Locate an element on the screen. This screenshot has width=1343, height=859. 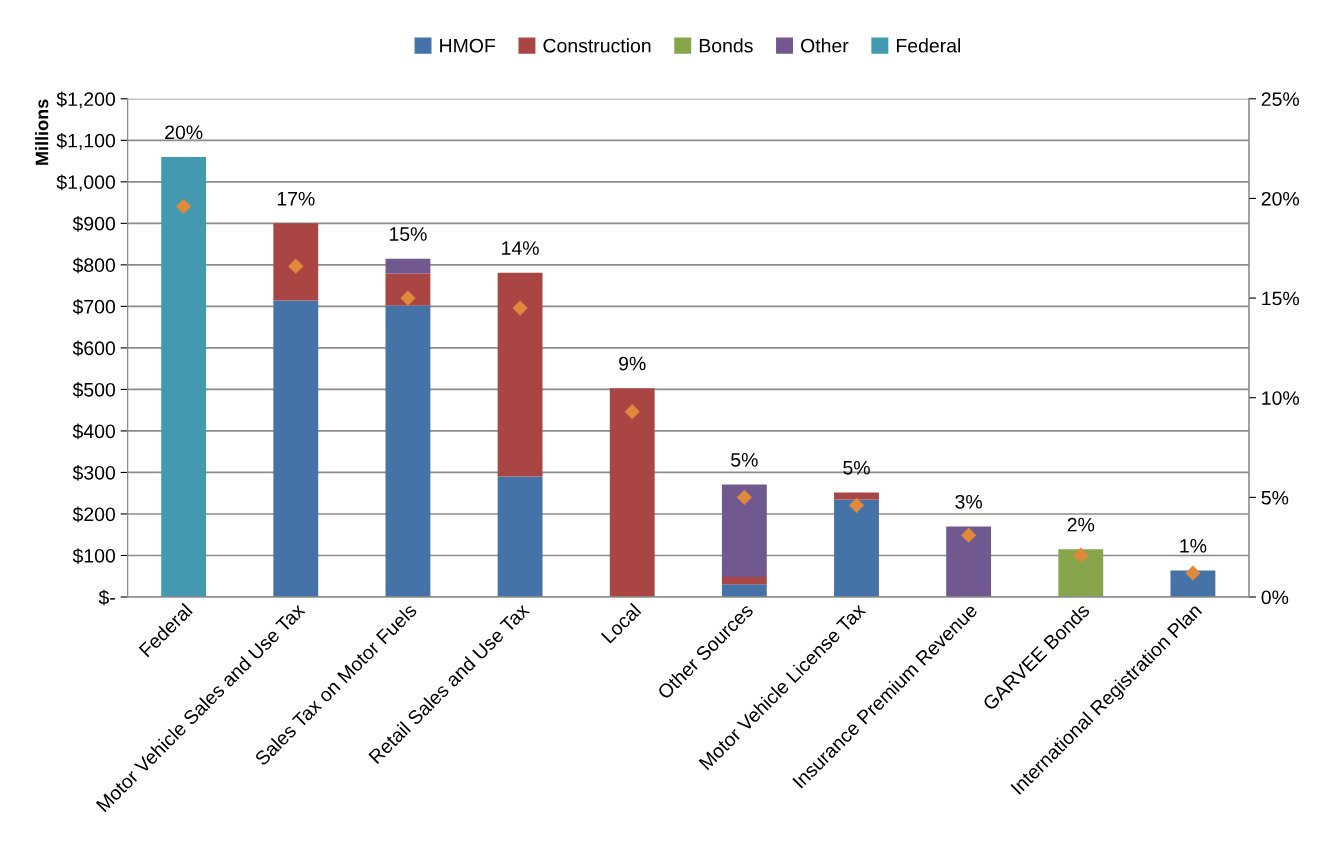
data-label: 15% is located at coordinates (408, 234).